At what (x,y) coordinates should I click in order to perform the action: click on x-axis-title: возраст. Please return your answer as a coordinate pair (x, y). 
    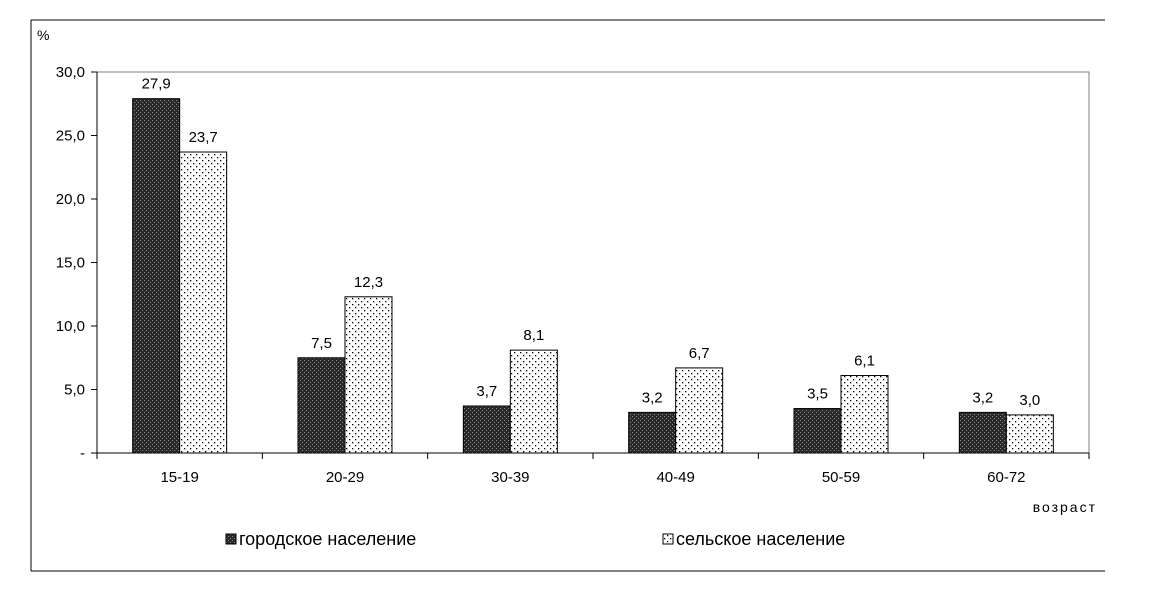
    Looking at the image, I should click on (1065, 507).